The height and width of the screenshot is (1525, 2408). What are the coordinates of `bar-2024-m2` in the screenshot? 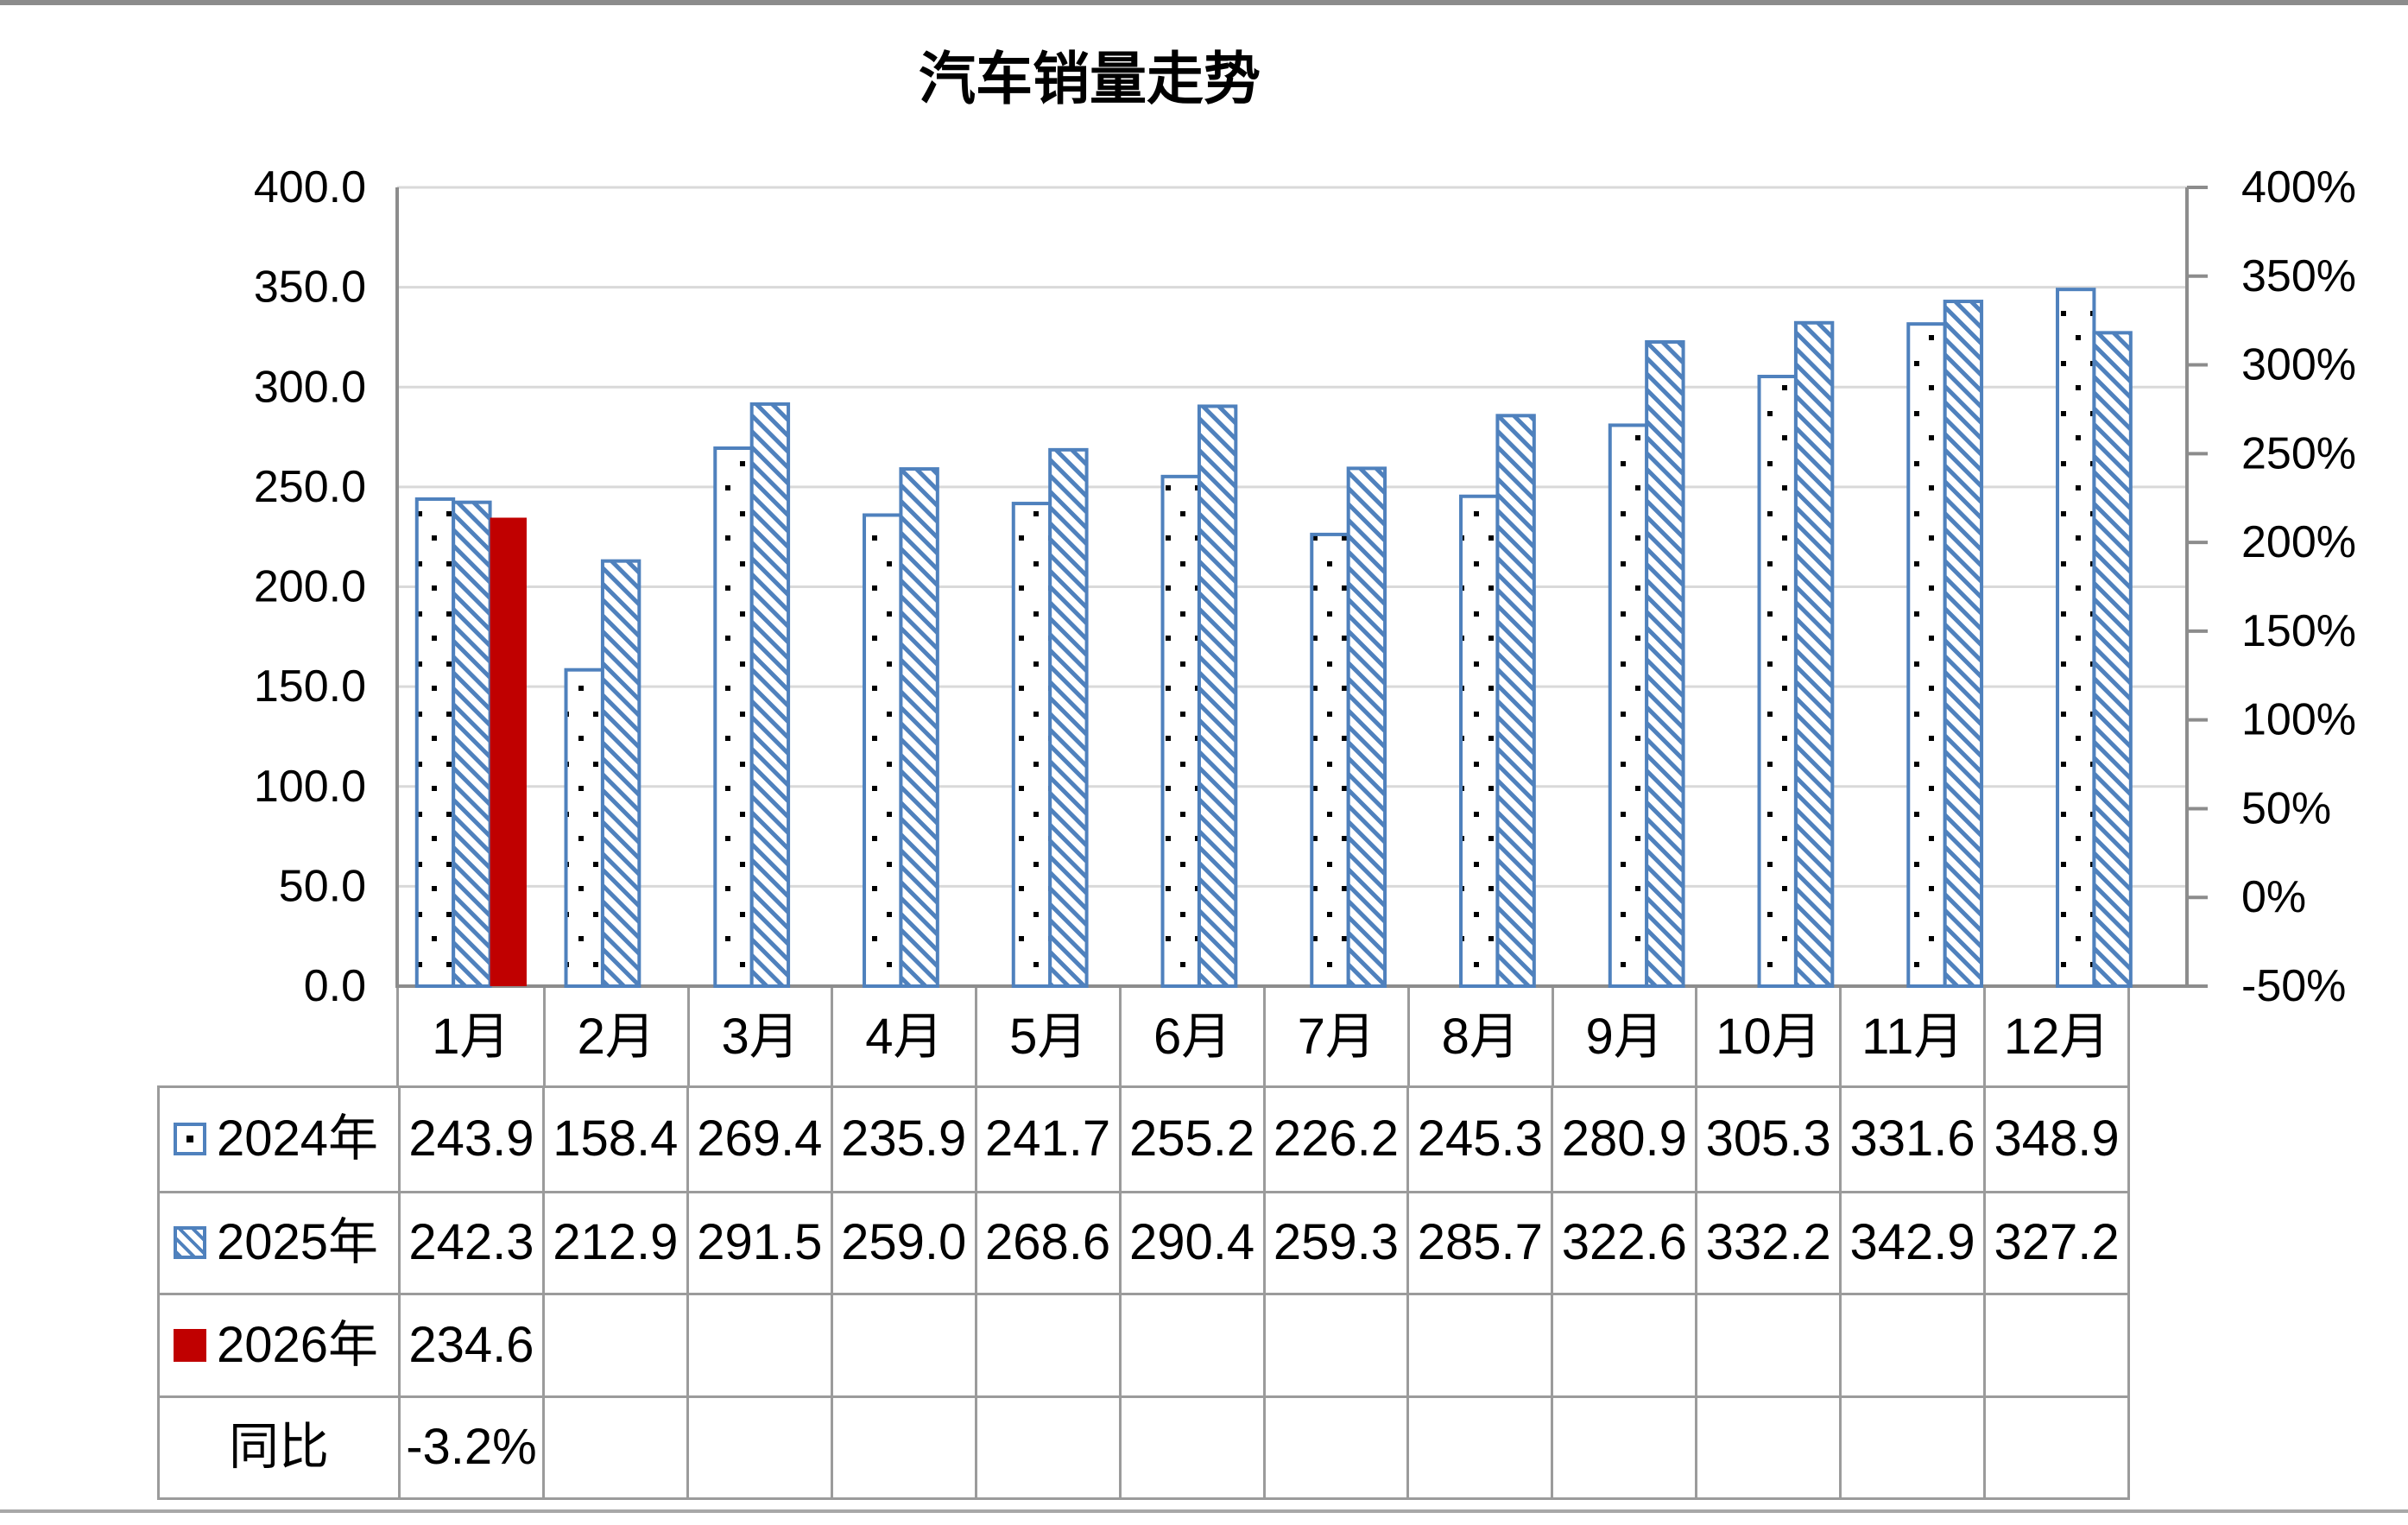 It's located at (584, 828).